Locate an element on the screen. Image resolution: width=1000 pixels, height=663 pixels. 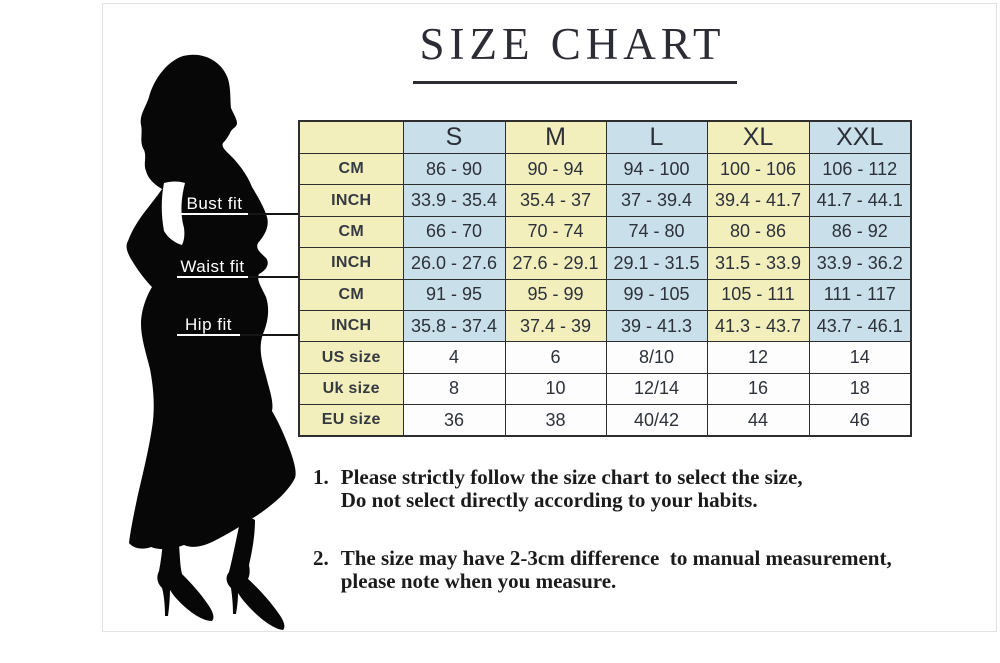
row-label: Uk size is located at coordinates (351, 389).